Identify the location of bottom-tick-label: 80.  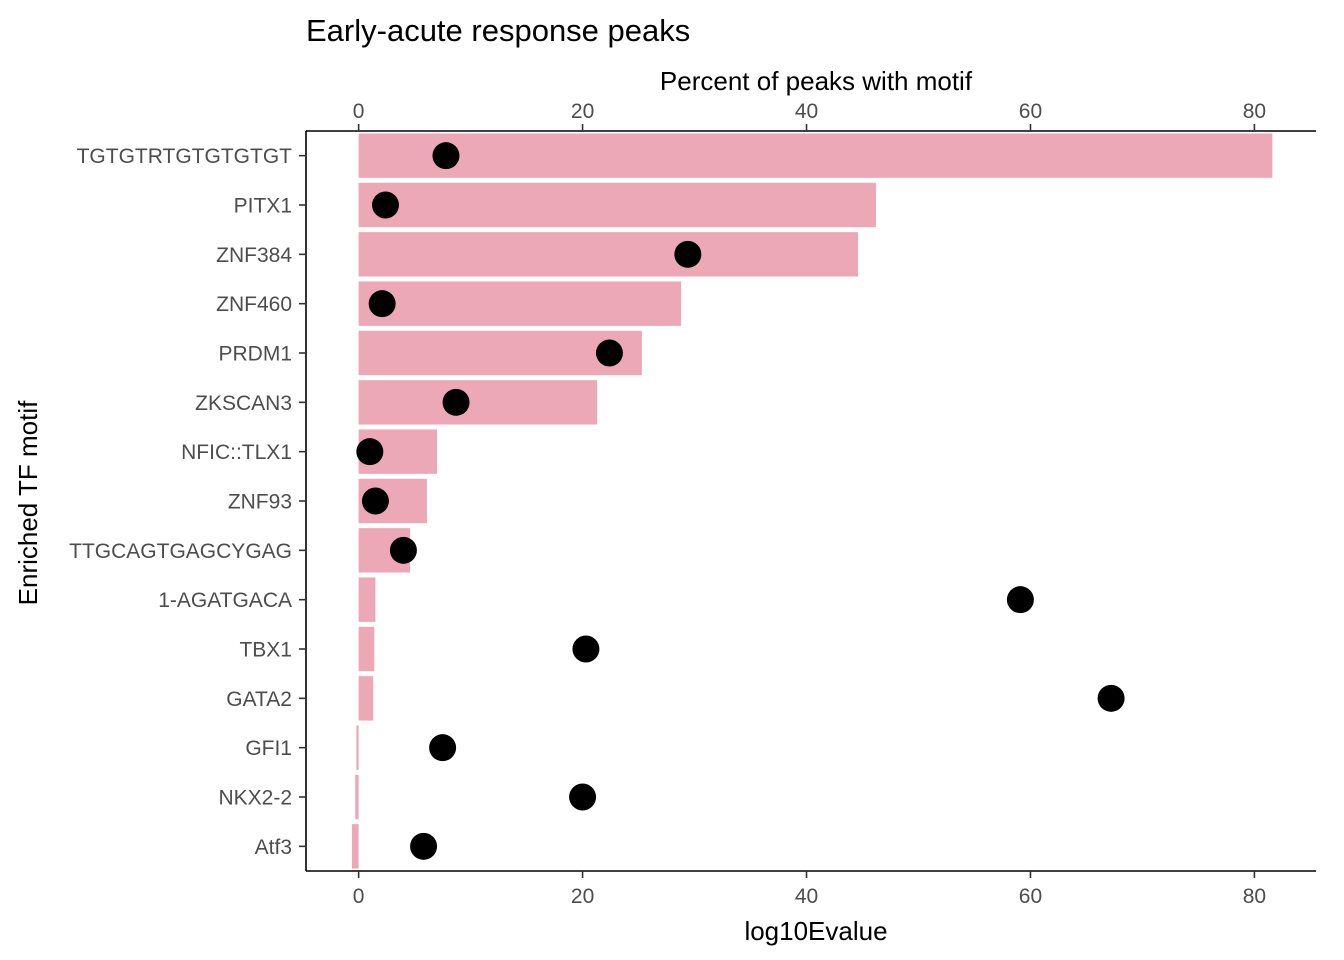
(1254, 896).